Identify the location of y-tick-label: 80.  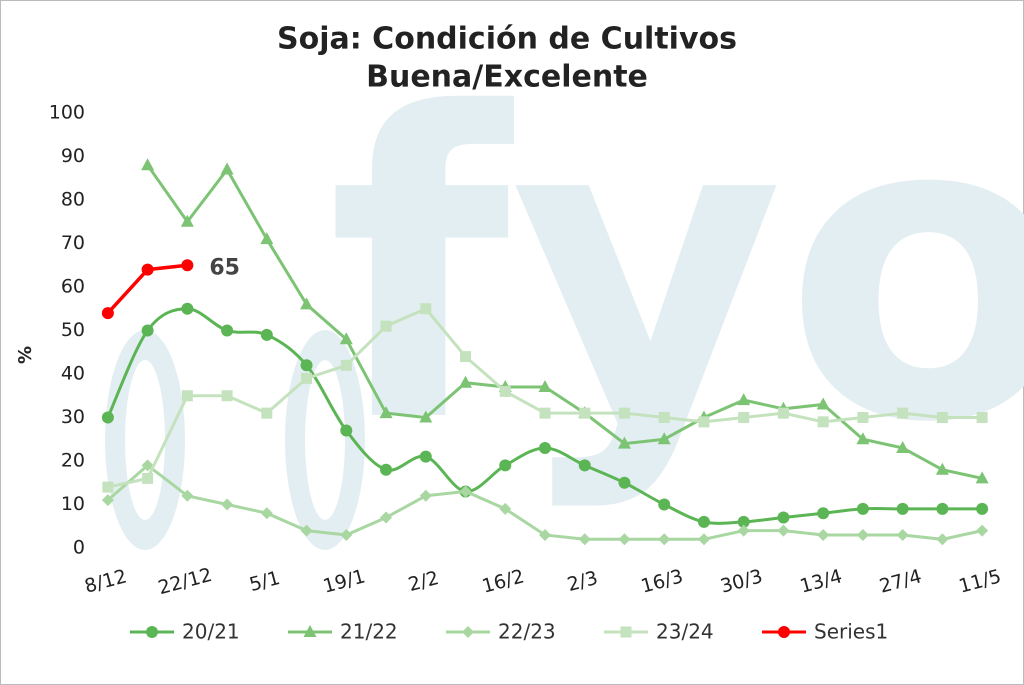
(73, 200).